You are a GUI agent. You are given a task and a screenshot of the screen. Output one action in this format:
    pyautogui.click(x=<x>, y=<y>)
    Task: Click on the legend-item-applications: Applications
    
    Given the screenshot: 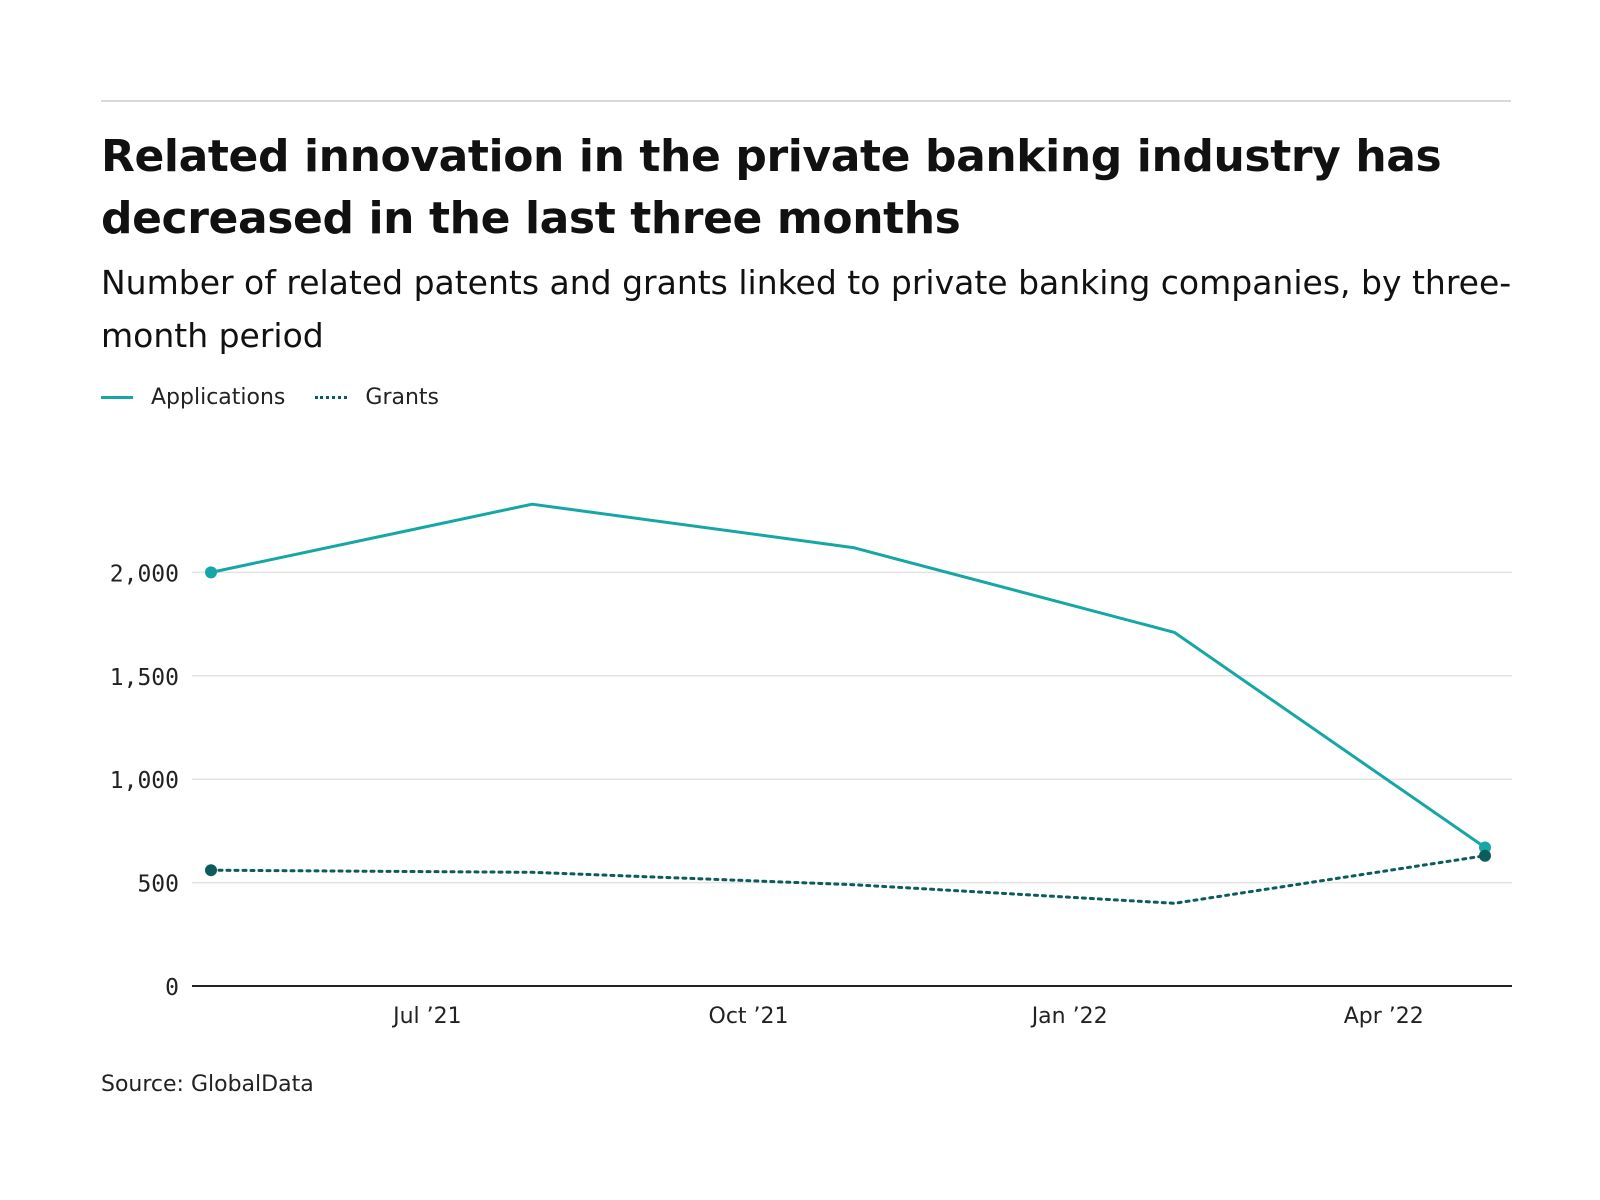 What is the action you would take?
    pyautogui.click(x=193, y=397)
    